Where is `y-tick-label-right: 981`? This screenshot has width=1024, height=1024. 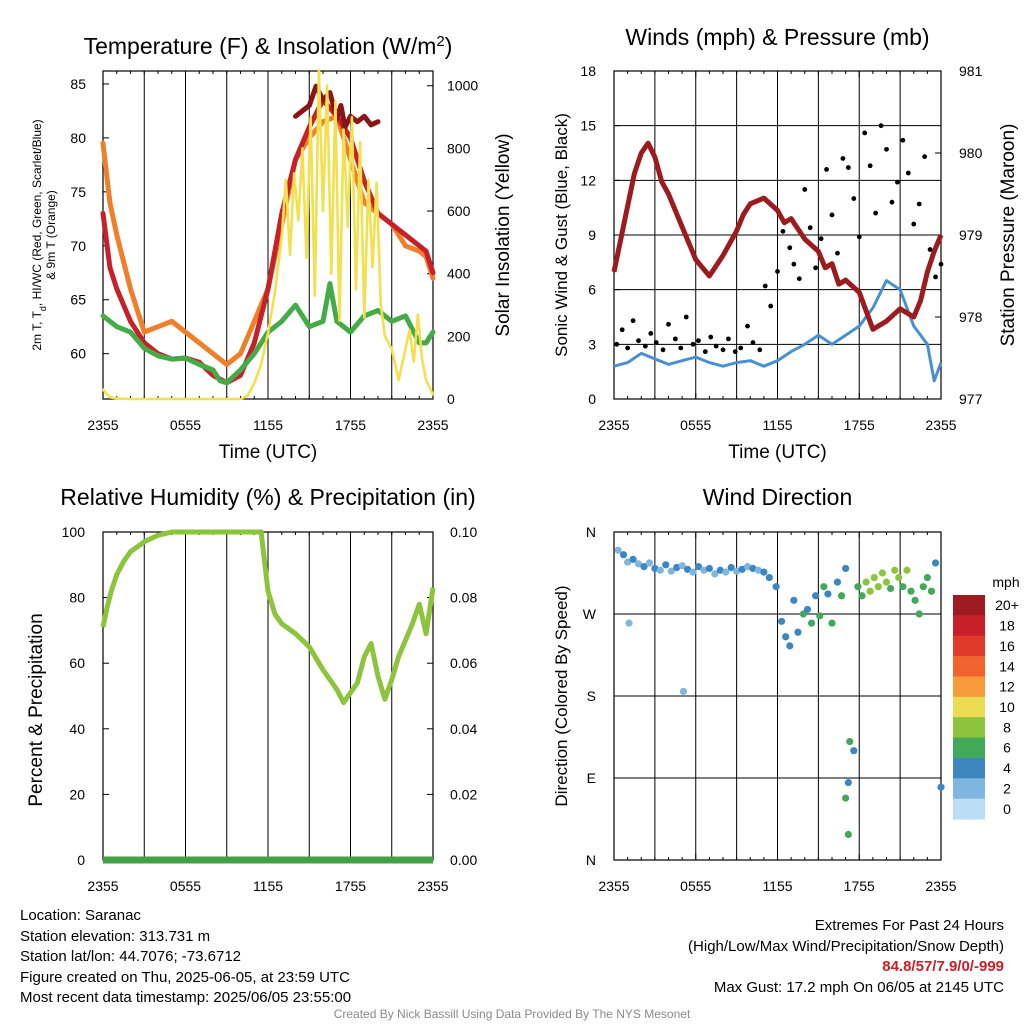 y-tick-label-right: 981 is located at coordinates (971, 71).